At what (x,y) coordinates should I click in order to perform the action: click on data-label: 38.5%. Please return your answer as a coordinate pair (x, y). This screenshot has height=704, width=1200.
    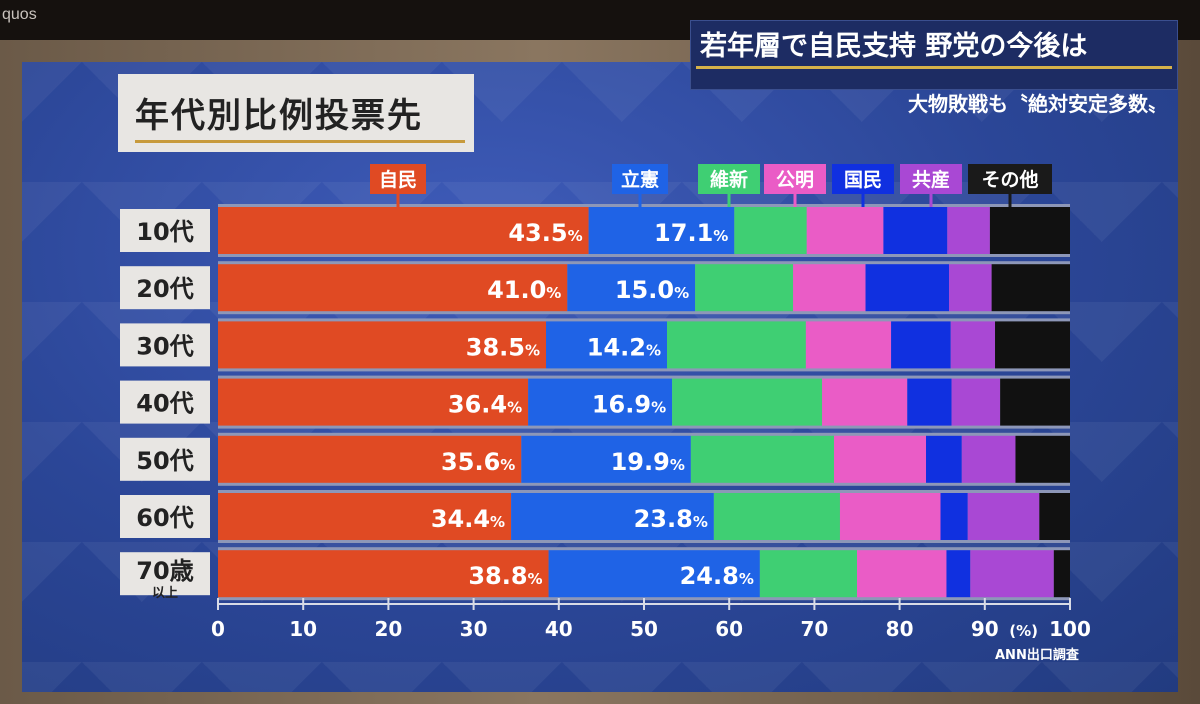
    Looking at the image, I should click on (503, 347).